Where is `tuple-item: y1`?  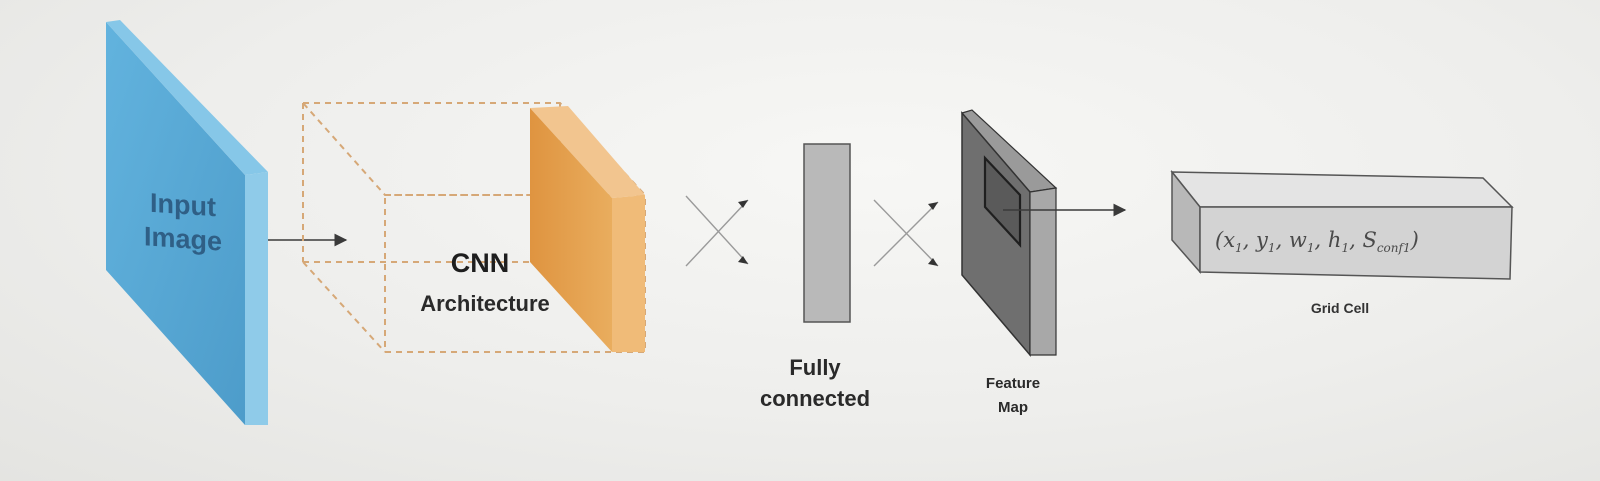 tuple-item: y1 is located at coordinates (1266, 242).